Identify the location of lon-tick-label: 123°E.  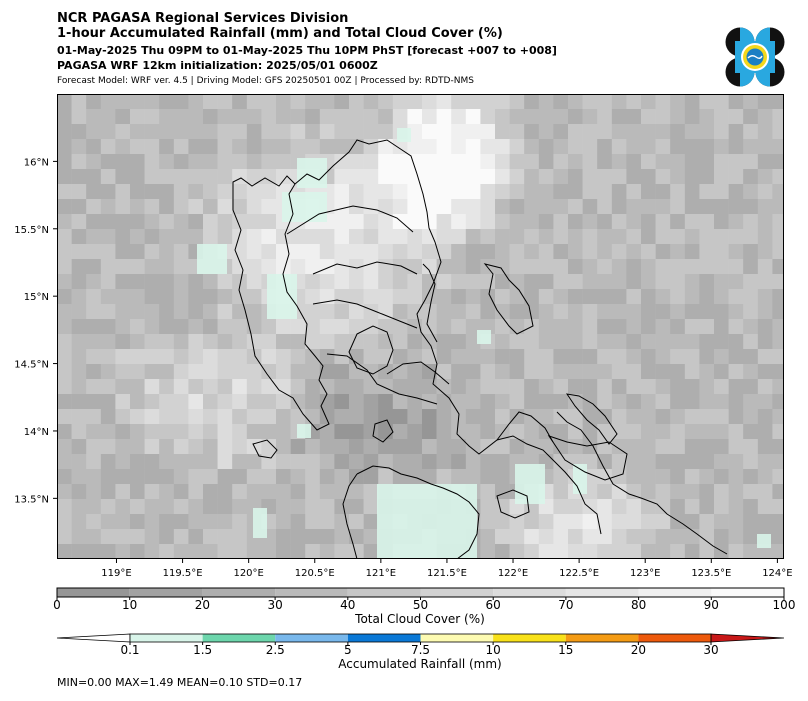
(645, 573).